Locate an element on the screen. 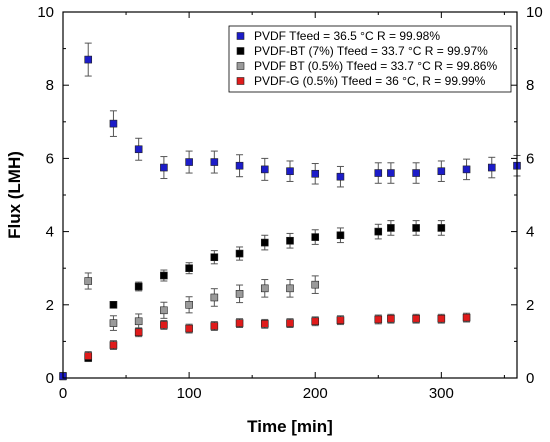 The image size is (550, 442). y-axis-title: Flux (LMH) is located at coordinates (14, 195).